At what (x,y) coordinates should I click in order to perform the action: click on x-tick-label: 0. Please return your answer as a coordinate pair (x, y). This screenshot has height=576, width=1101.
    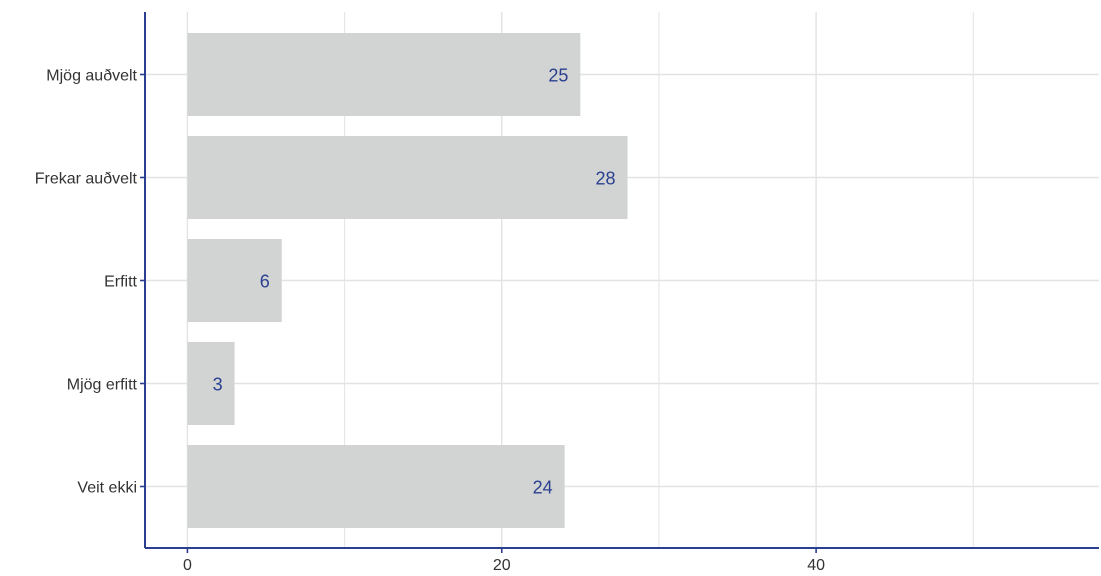
    Looking at the image, I should click on (187, 565).